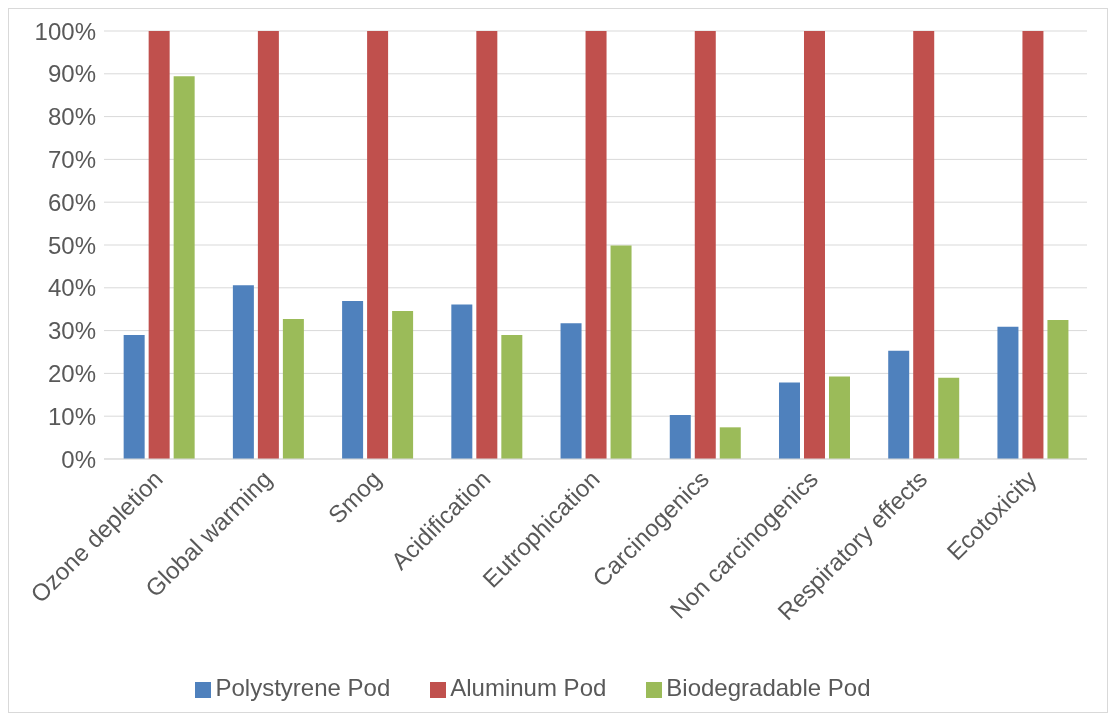 The height and width of the screenshot is (723, 1118). I want to click on y-tick-label: 80%, so click(71, 117).